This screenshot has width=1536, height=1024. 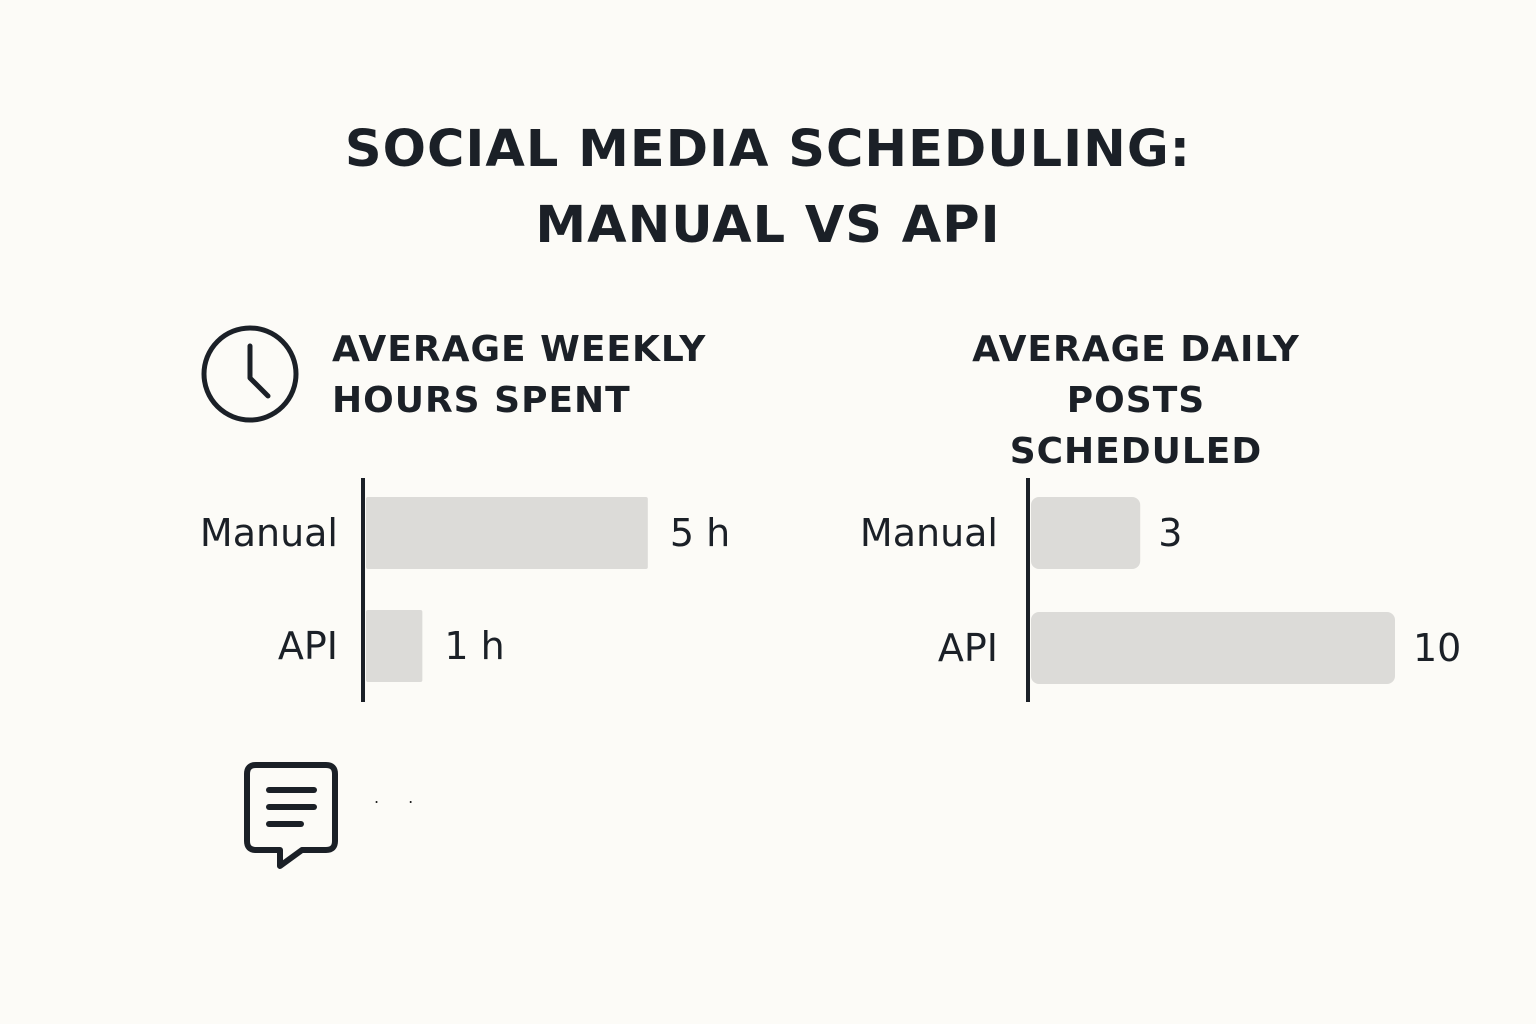 What do you see at coordinates (400, 797) in the screenshot?
I see `decorative-dots: . .` at bounding box center [400, 797].